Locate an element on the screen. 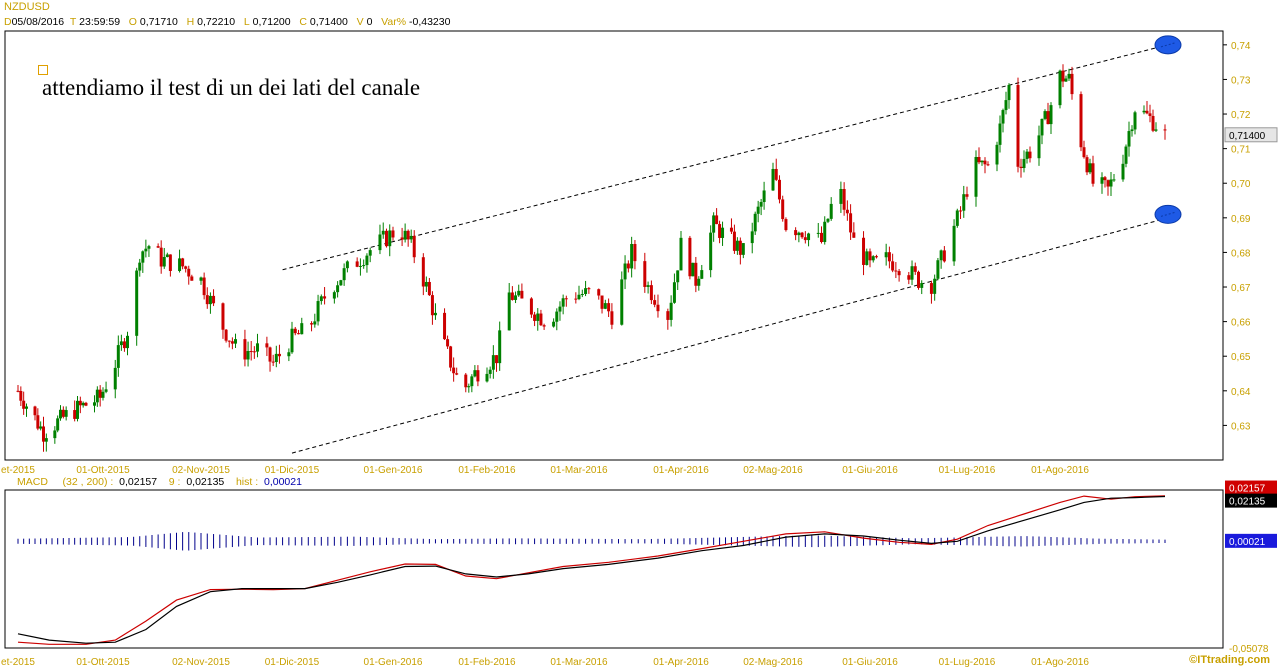 Image resolution: width=1278 pixels, height=668 pixels. ohlc-key: C is located at coordinates (303, 22).